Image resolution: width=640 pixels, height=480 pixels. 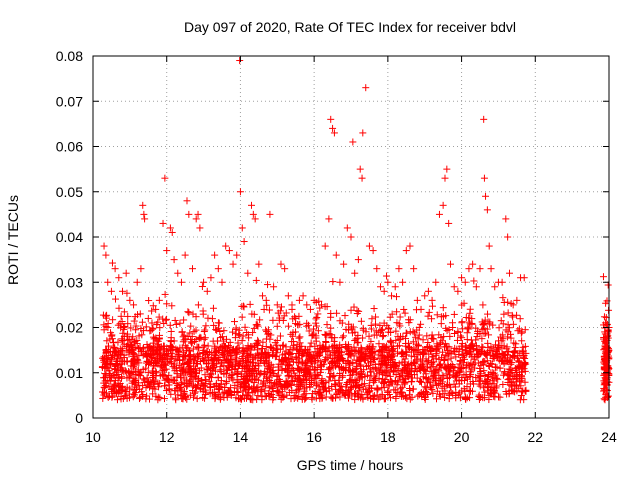 What do you see at coordinates (314, 437) in the screenshot?
I see `x-tick-label: 16` at bounding box center [314, 437].